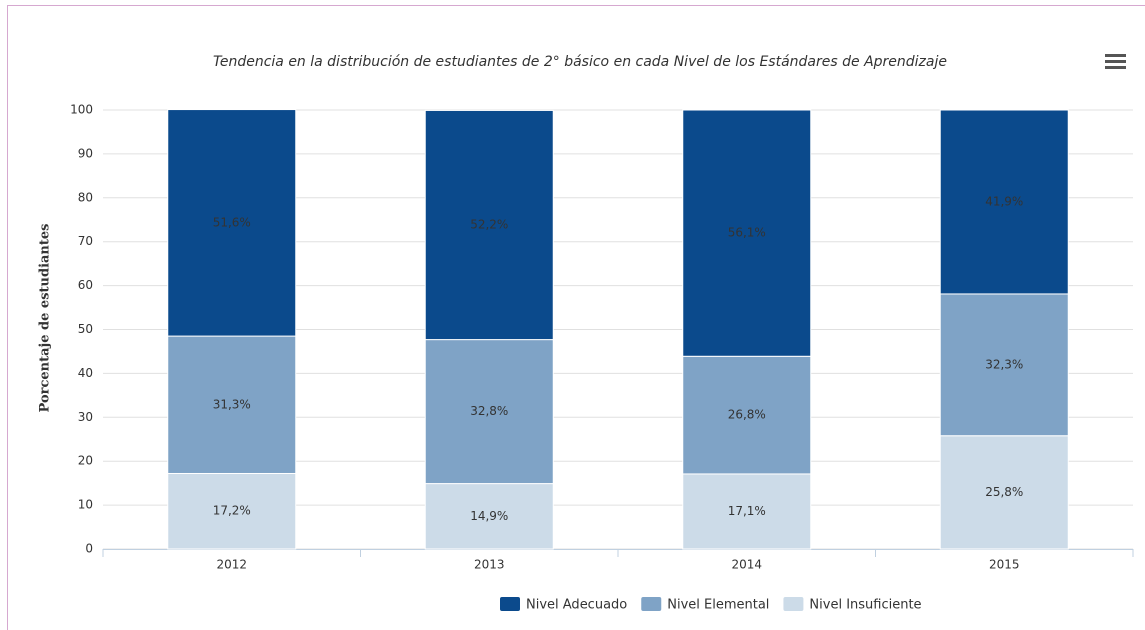  Describe the element at coordinates (85, 461) in the screenshot. I see `y-tick-label: 20` at that location.